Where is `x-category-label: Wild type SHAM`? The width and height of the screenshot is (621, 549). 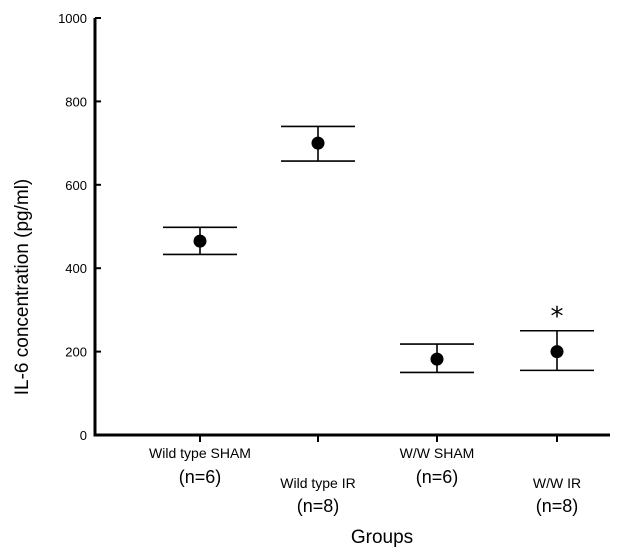
x-category-label: Wild type SHAM is located at coordinates (200, 453).